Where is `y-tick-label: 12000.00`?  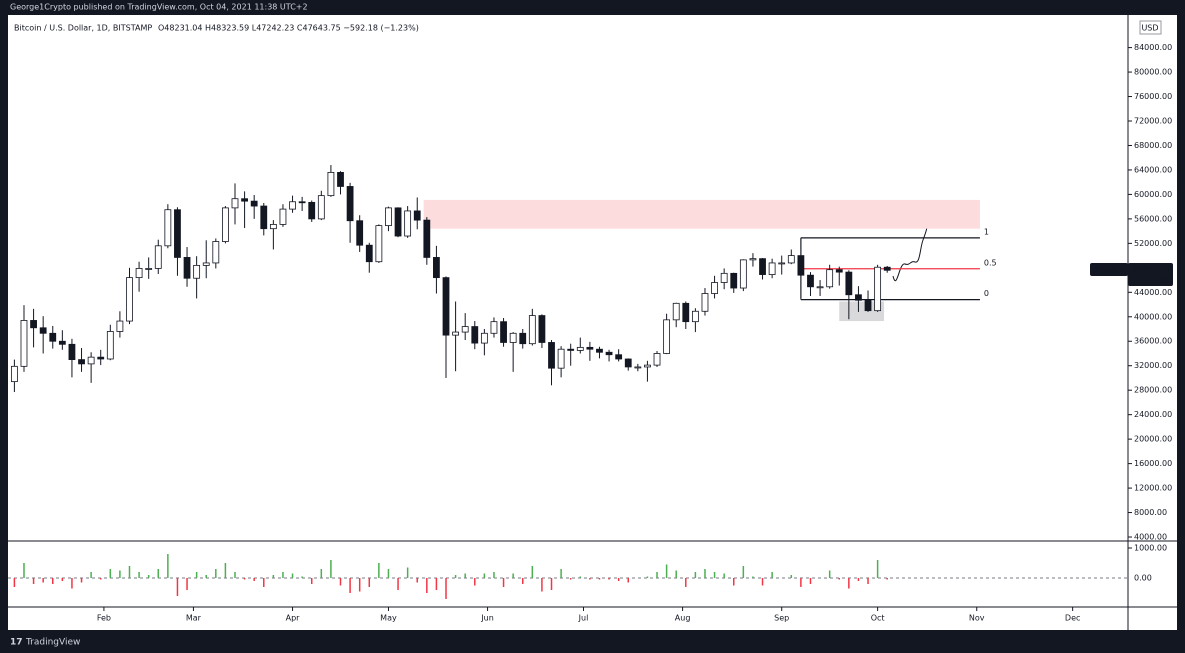
y-tick-label: 12000.00 is located at coordinates (1153, 488).